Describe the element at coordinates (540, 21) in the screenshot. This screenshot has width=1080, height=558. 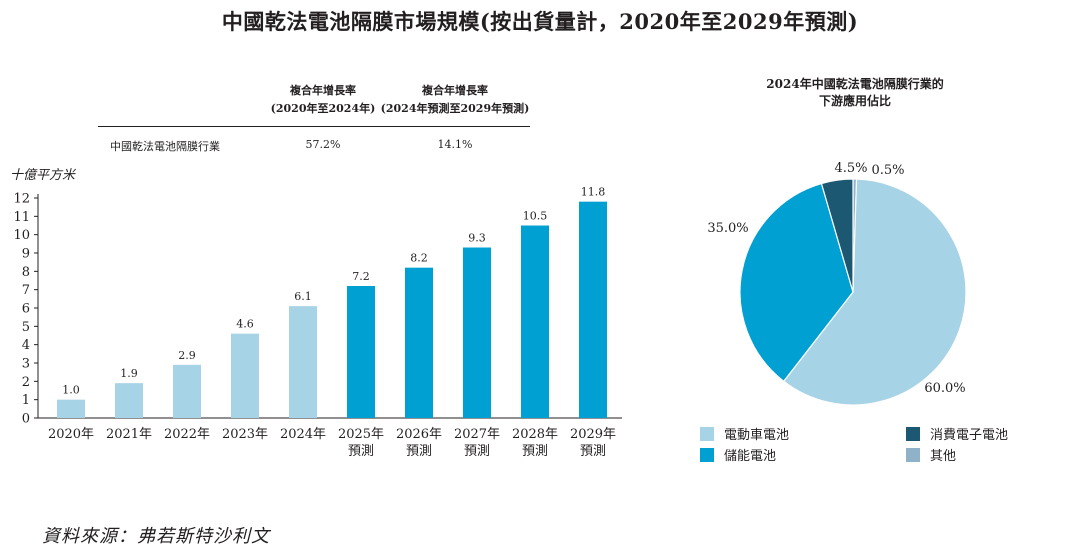
I see `chart-title: 中國乾法電池隔膜市場規模(按出貨量計，2020年至2029年預測)` at that location.